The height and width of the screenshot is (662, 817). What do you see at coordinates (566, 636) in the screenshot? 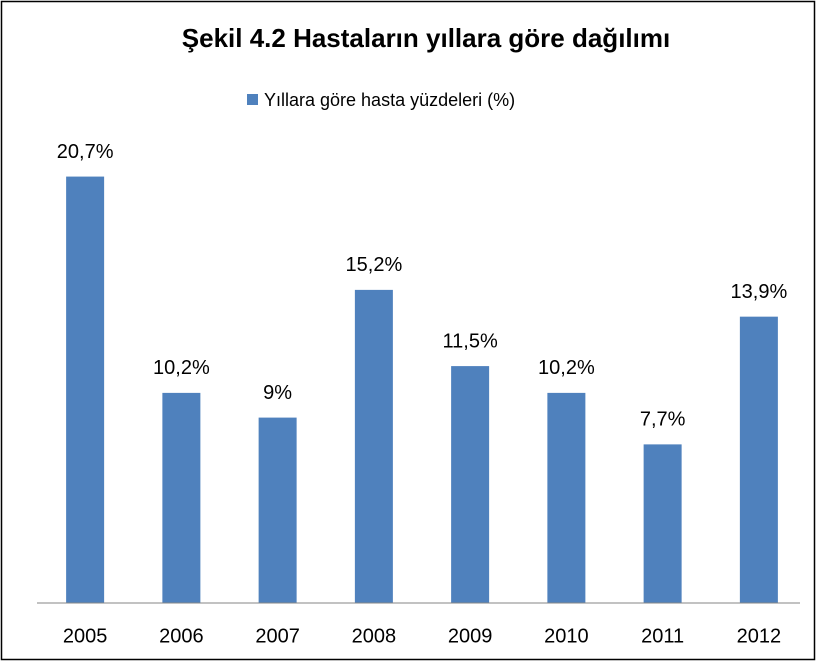
I see `x-tick-label: 2010` at bounding box center [566, 636].